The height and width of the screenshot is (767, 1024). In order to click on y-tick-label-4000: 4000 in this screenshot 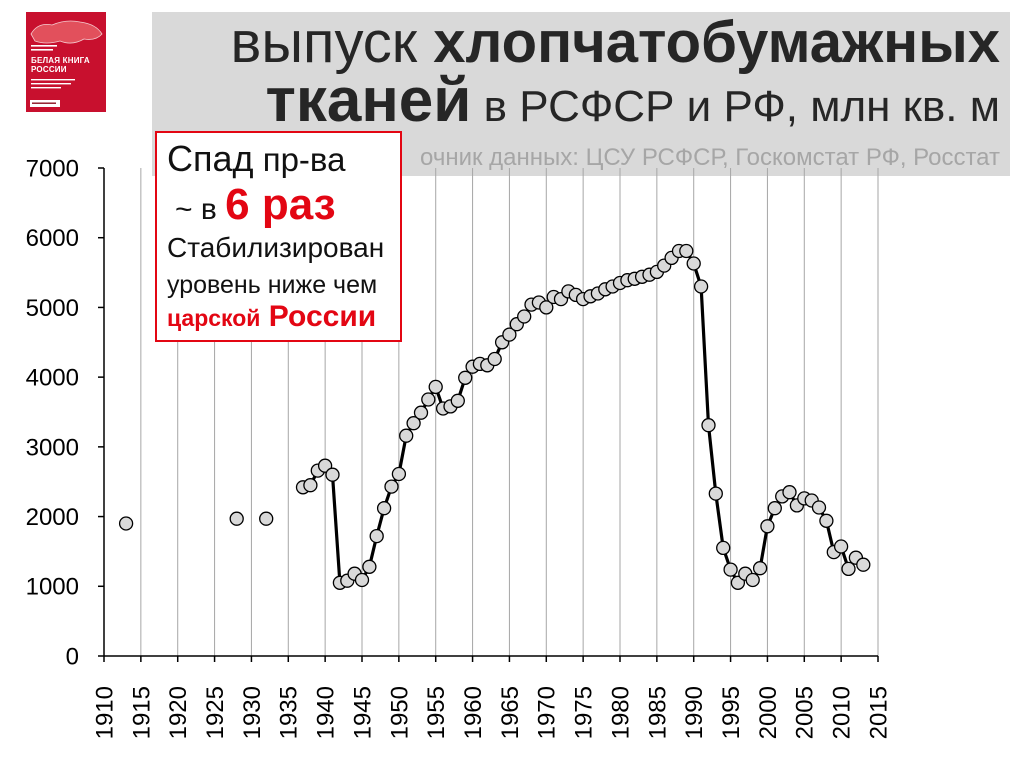, I will do `click(52, 378)`.